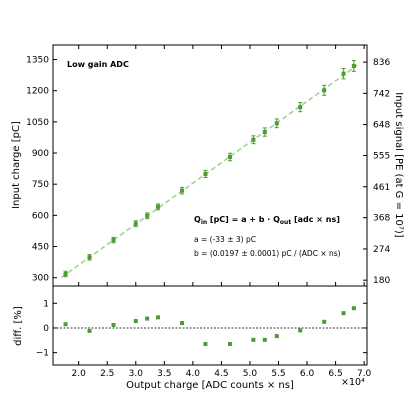 Image resolution: width=411 pixels, height=411 pixels. I want to click on fit-param-b: b = (0.0197 ± 0.0001) pC / (ADC × ns), so click(267, 253).